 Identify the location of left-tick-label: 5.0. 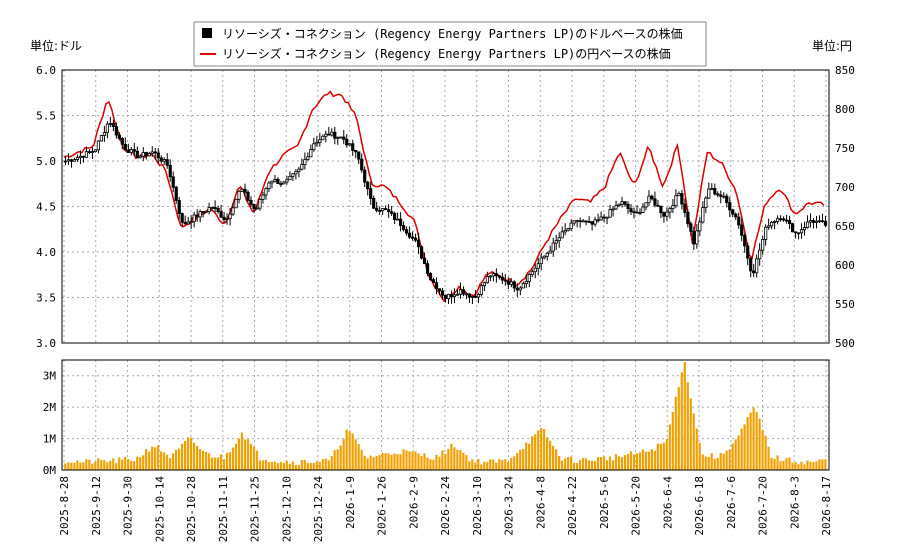
(46, 161).